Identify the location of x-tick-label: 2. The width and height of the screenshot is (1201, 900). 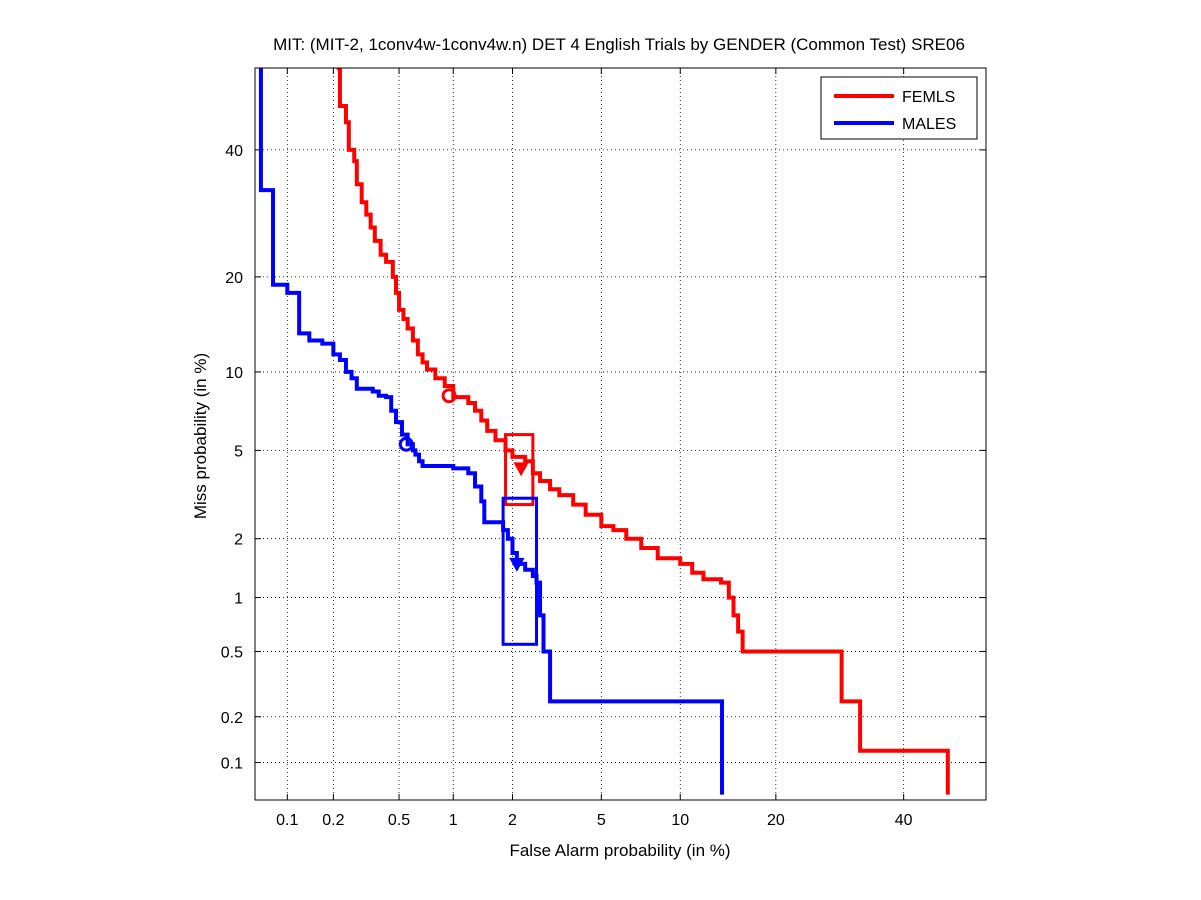
(512, 820).